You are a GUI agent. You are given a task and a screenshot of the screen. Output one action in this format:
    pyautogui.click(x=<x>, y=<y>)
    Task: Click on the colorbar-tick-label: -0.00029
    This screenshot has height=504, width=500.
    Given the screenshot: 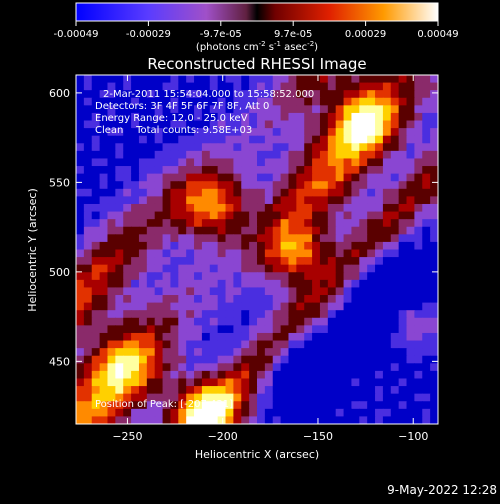 What is the action you would take?
    pyautogui.click(x=148, y=34)
    